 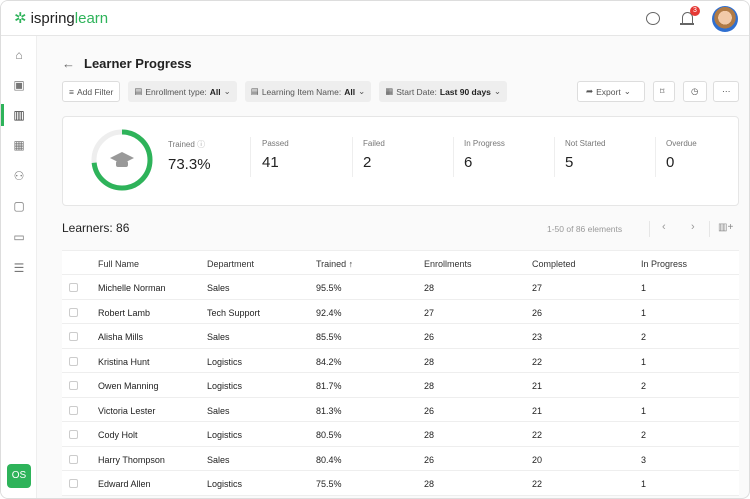 I want to click on start-date-filter: ▦ Start Date: Last 90 days ⌄, so click(x=443, y=91).